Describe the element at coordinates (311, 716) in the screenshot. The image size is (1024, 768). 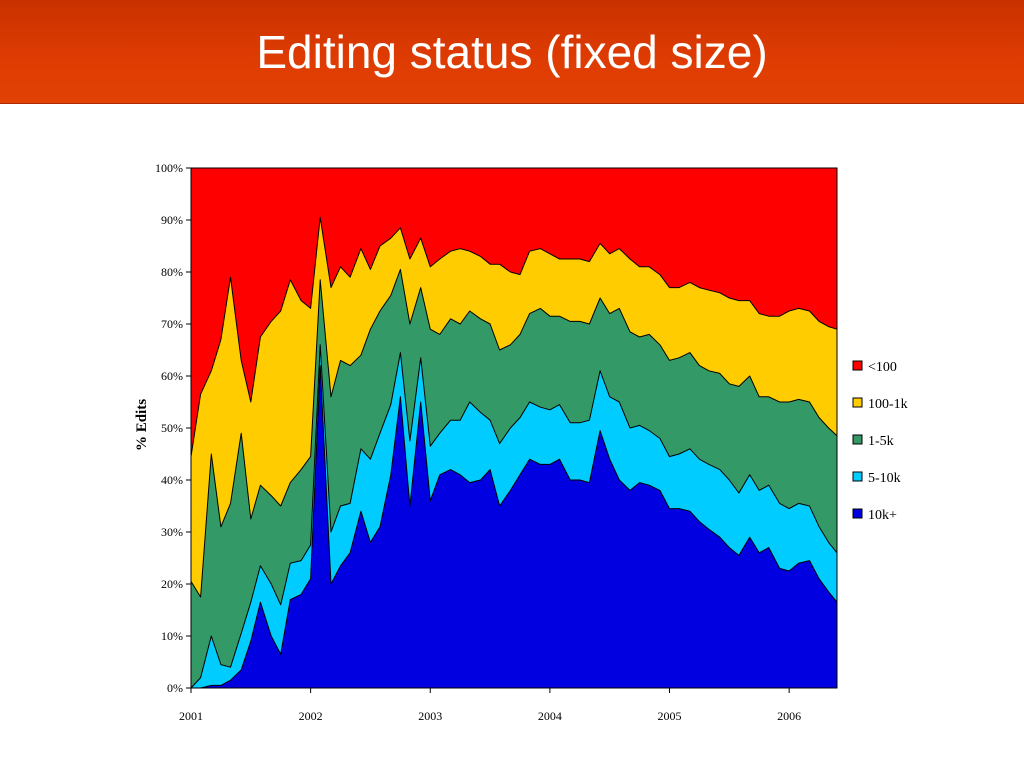
I see `x-tick-label: 2002` at that location.